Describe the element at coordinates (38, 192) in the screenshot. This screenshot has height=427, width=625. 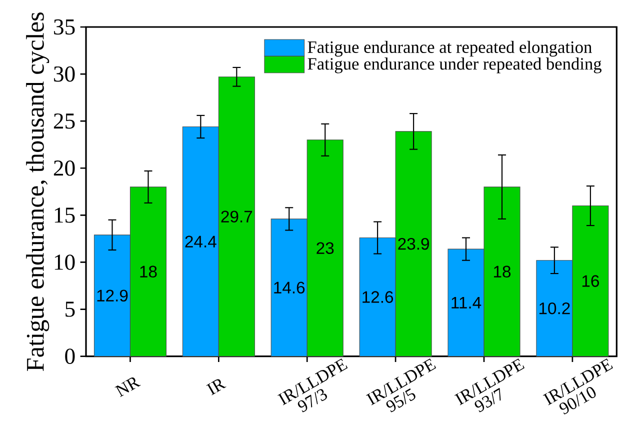
I see `y-axis-title: Fatigue endurance, thousand cycles` at that location.